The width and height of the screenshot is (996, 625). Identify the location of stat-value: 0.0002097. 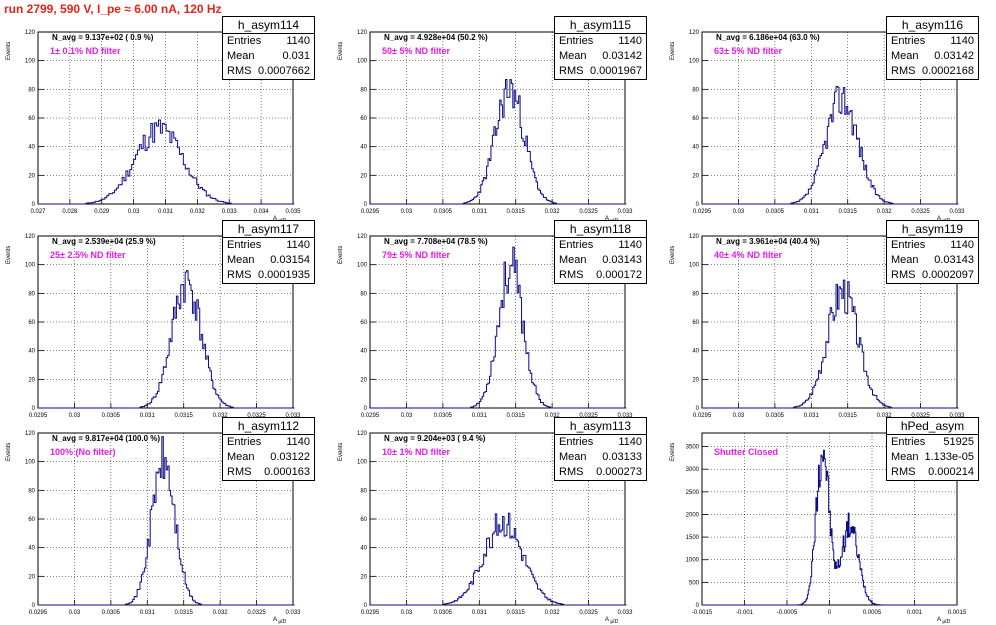
(948, 275).